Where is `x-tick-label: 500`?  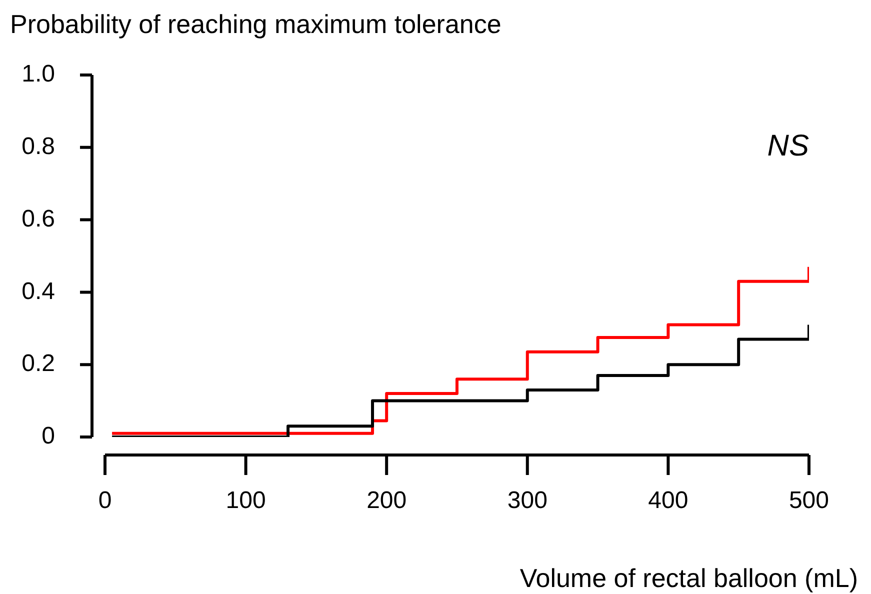
x-tick-label: 500 is located at coordinates (808, 500).